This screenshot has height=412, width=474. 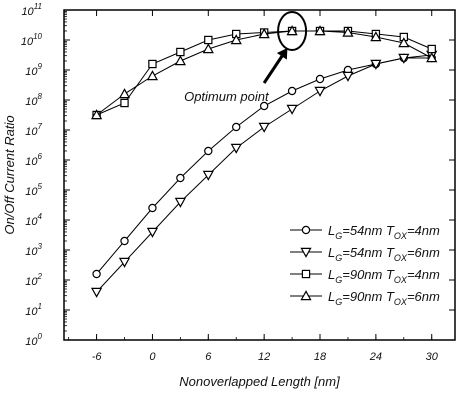 I want to click on x-tick-label: 30, so click(x=432, y=357).